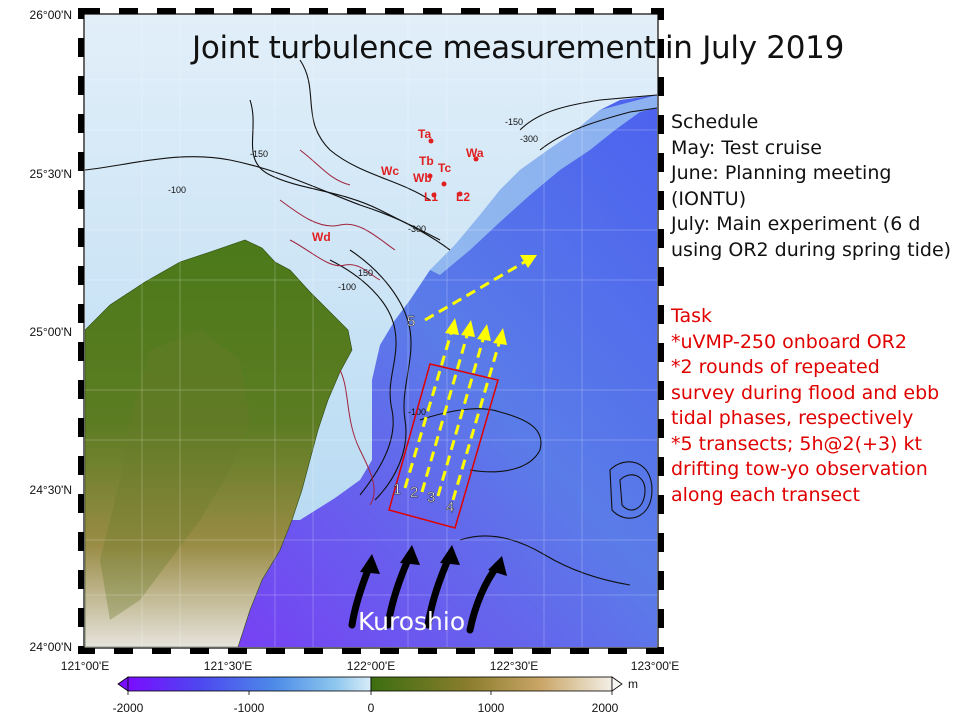 This screenshot has height=725, width=960. Describe the element at coordinates (51, 174) in the screenshot. I see `lat-label-25-30: 25°30'N` at that location.